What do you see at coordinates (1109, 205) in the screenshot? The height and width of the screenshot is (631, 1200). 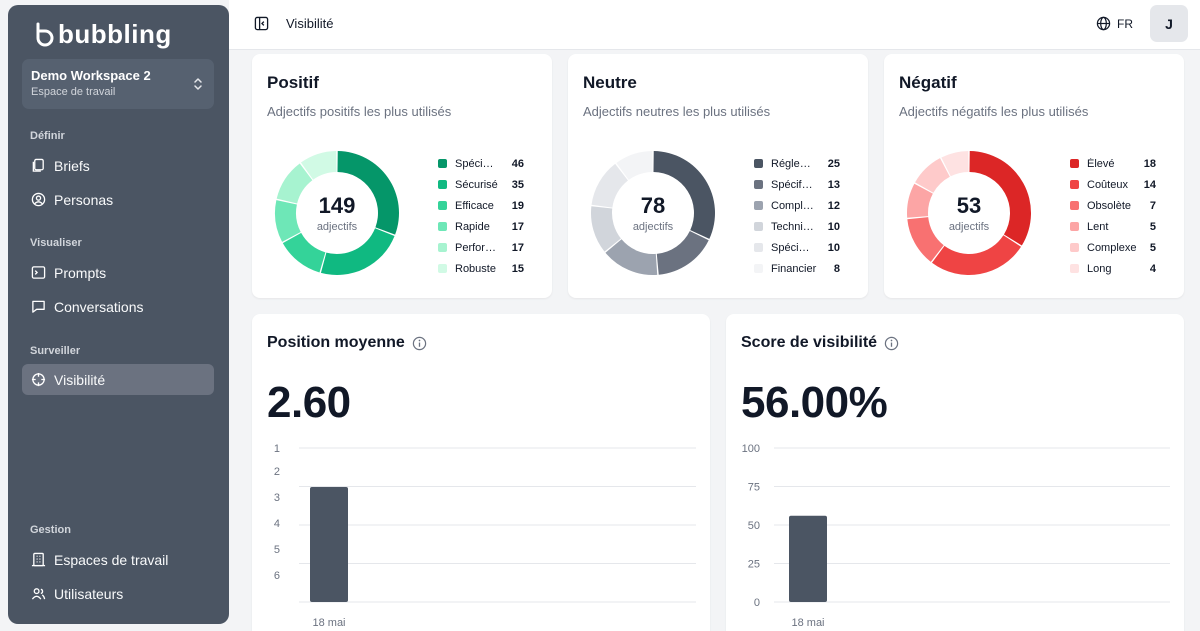 I see `legend-label: Obsolète` at bounding box center [1109, 205].